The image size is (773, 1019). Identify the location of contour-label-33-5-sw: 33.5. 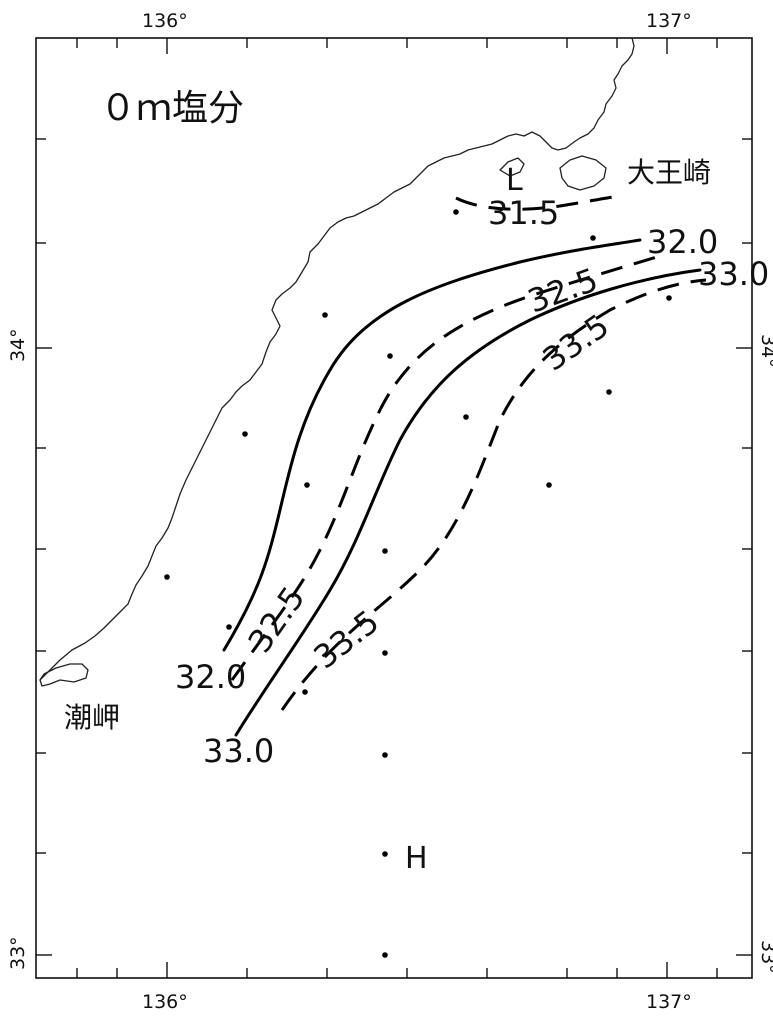
(347, 639).